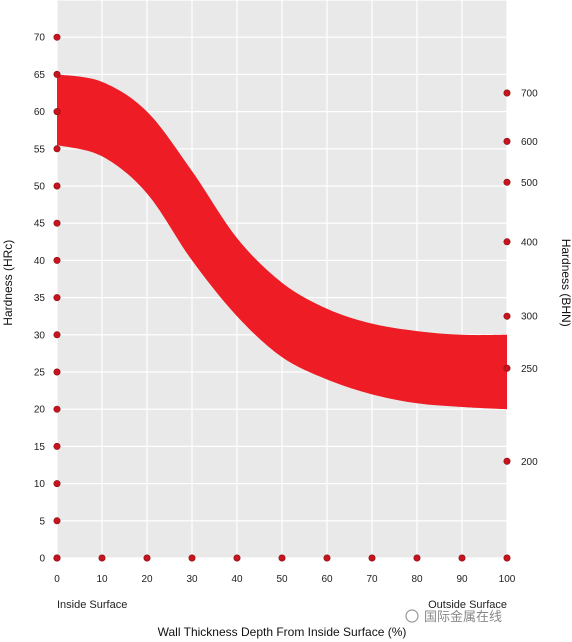 Image resolution: width=572 pixels, height=642 pixels. Describe the element at coordinates (102, 579) in the screenshot. I see `x-tick-label: 10` at that location.